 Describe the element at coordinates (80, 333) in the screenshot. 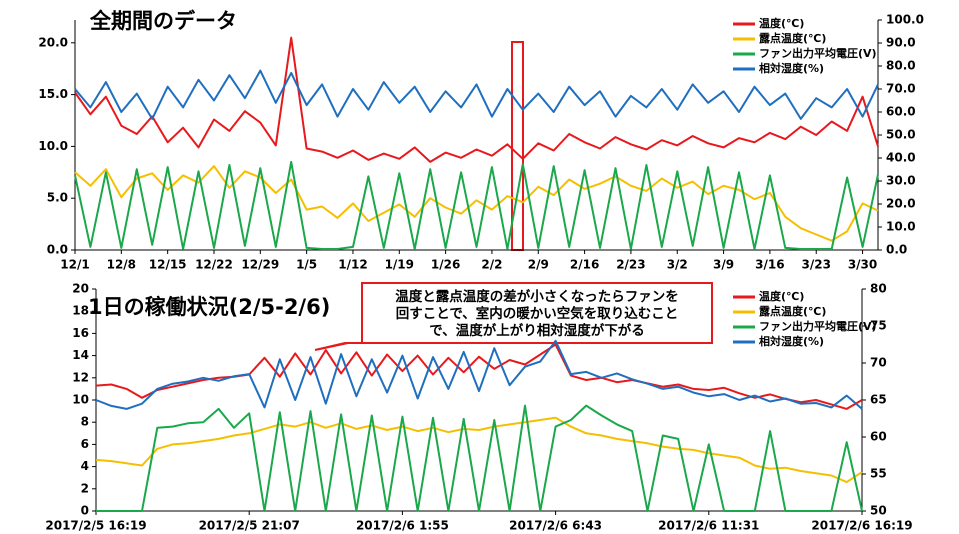

I see `y-tick-label: 16` at that location.